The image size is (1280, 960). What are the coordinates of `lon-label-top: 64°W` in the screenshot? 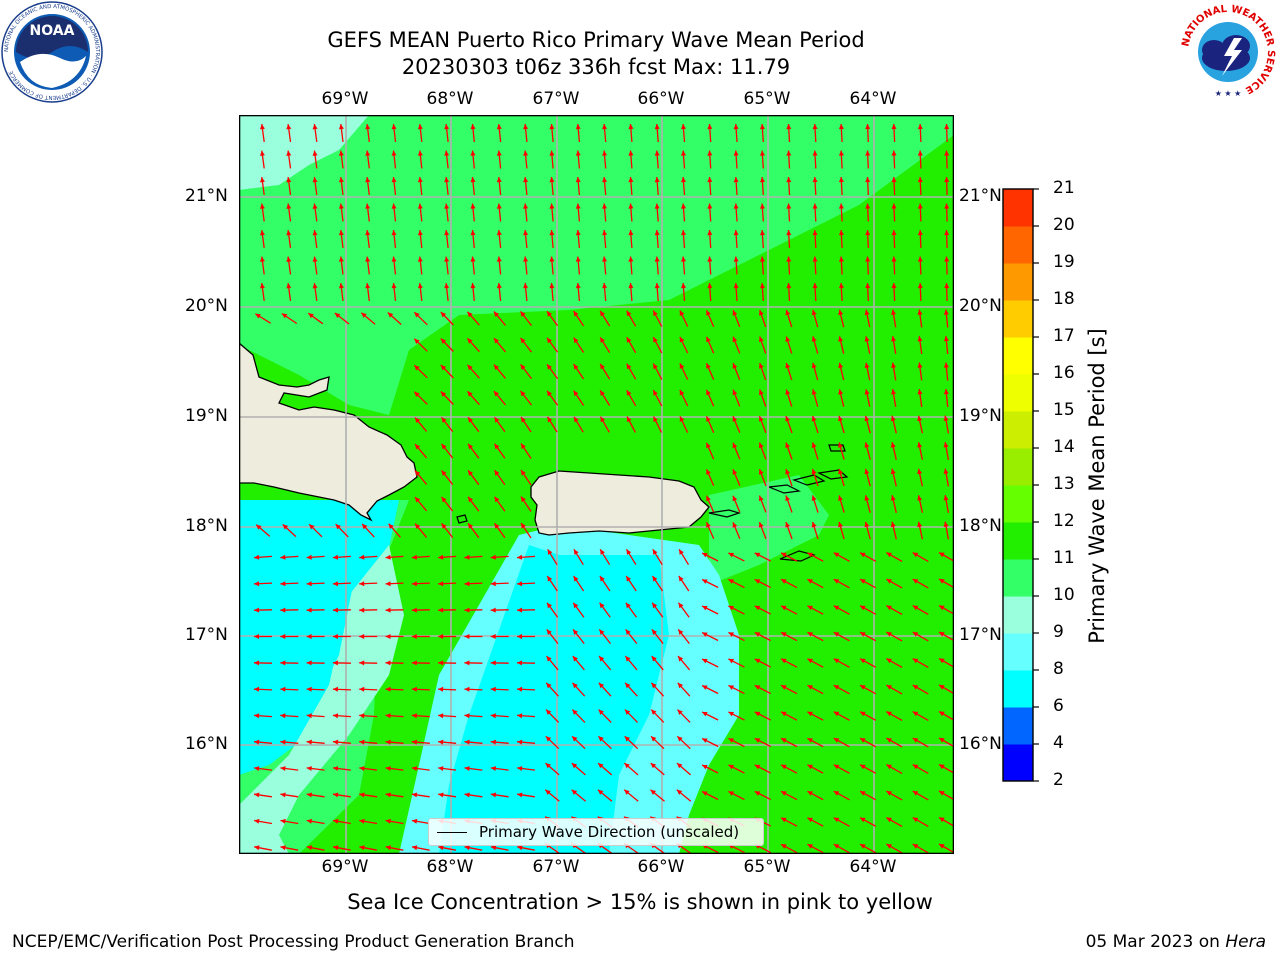 It's located at (873, 99).